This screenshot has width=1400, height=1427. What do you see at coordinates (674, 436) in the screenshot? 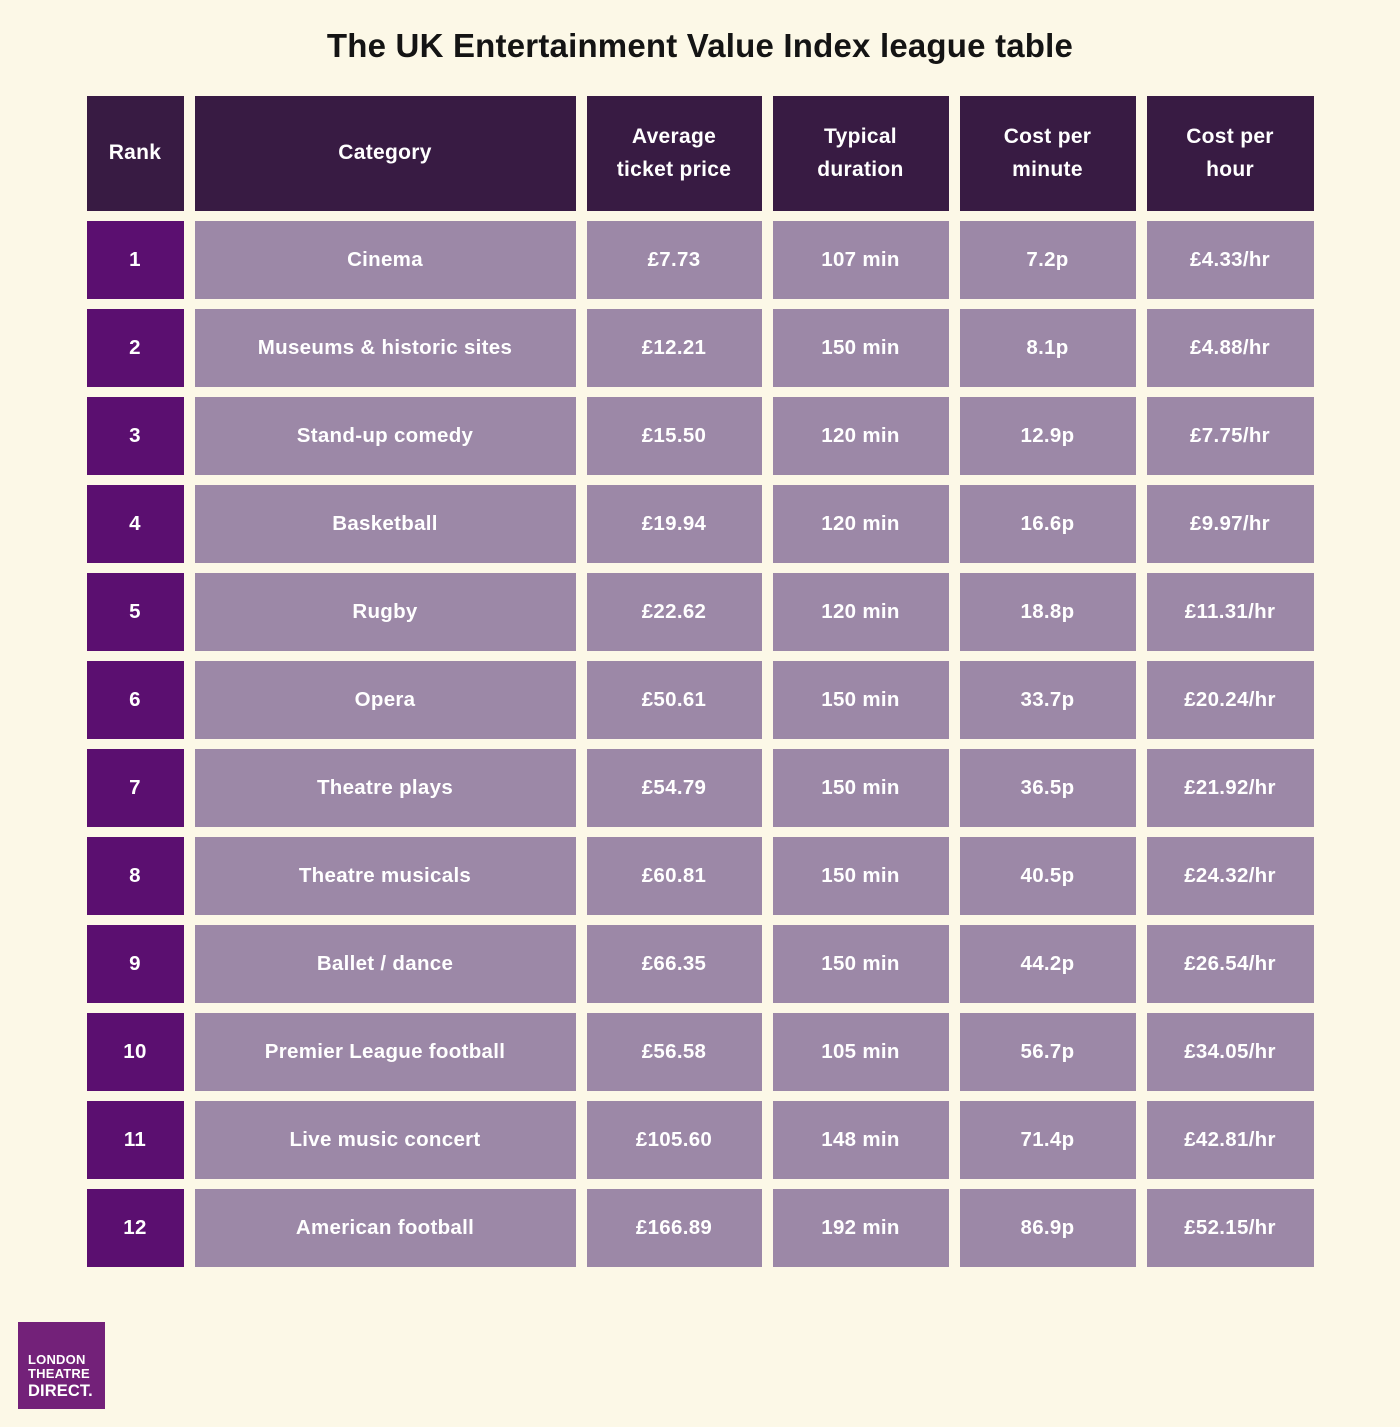
I see `price-cell: £15.50` at bounding box center [674, 436].